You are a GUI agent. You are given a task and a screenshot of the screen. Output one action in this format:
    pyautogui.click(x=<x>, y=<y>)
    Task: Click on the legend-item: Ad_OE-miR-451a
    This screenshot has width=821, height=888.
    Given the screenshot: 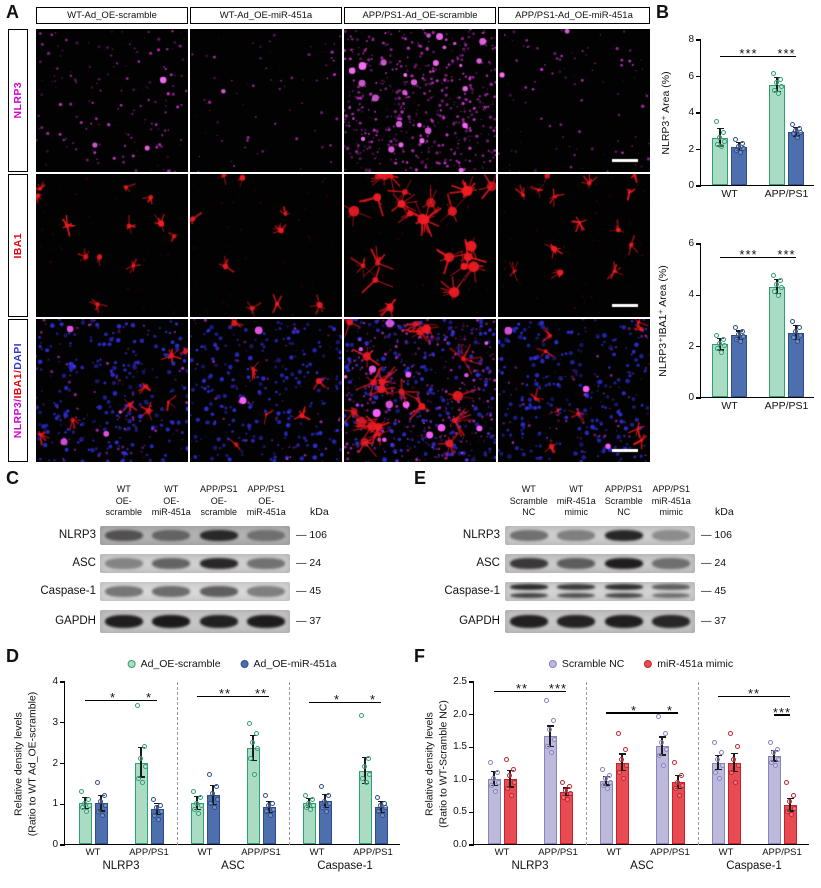 What is the action you would take?
    pyautogui.click(x=288, y=664)
    